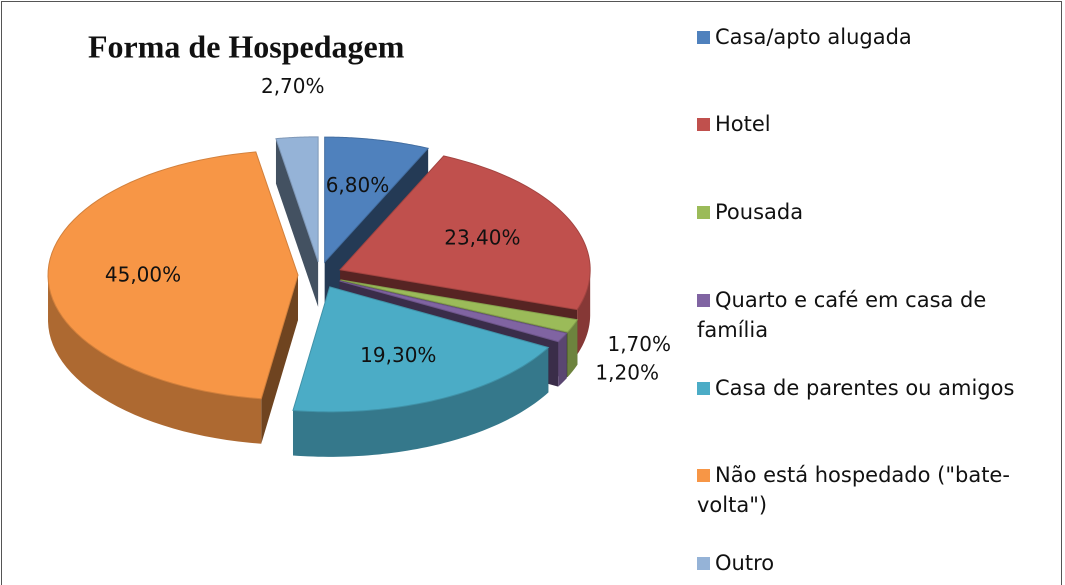 The image size is (1065, 585). Describe the element at coordinates (877, 212) in the screenshot. I see `legend-item: Pousada` at that location.